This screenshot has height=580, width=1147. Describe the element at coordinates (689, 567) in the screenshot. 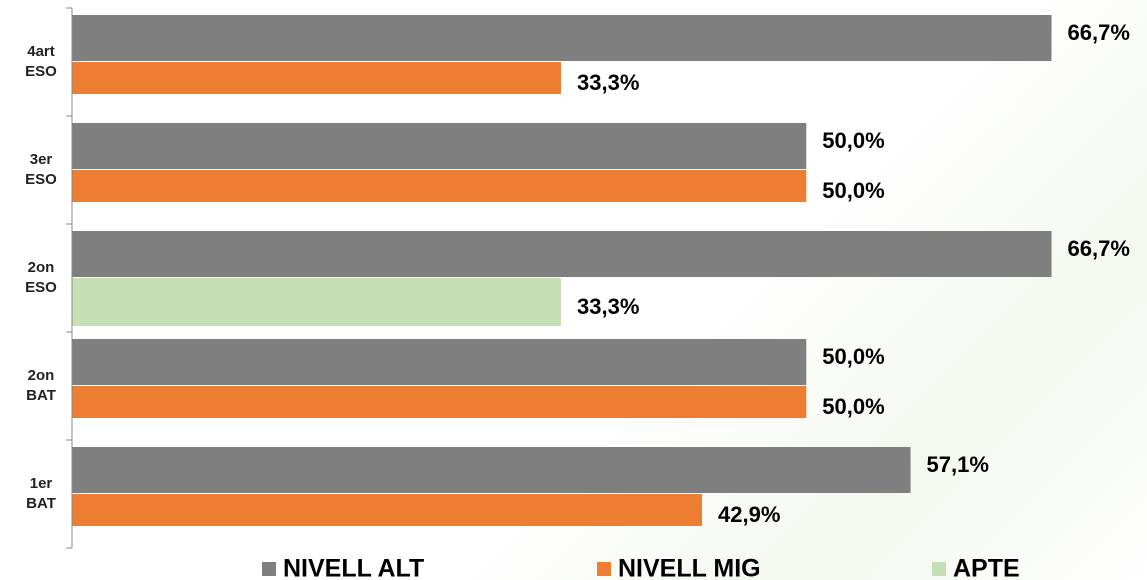

I see `legend-label: NIVELL MIG` at that location.